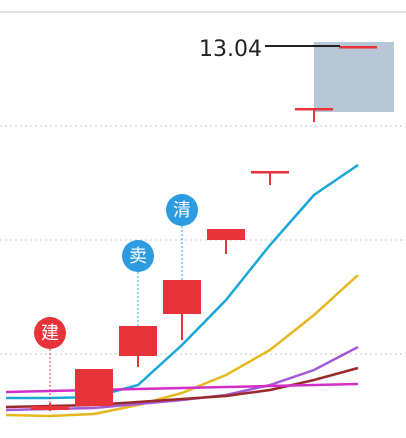 This screenshot has width=406, height=438. Describe the element at coordinates (230, 49) in the screenshot. I see `last-price-label: 13.04` at that location.